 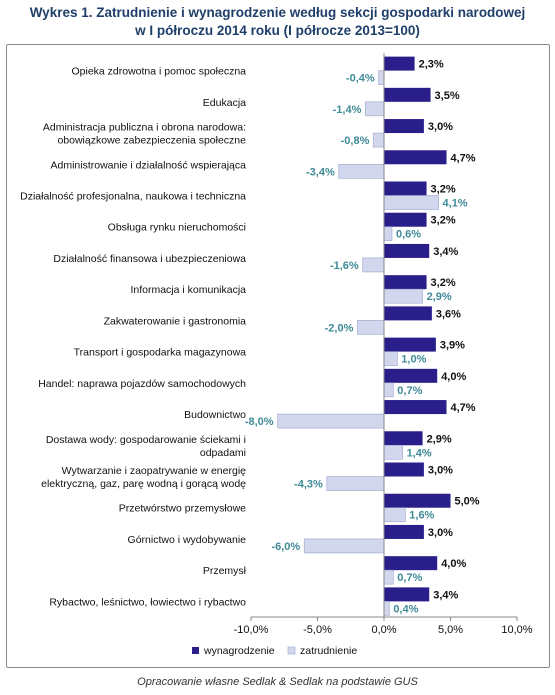 What do you see at coordinates (431, 65) in the screenshot?
I see `data-label-wynagrodzenie: 2,3%` at bounding box center [431, 65].